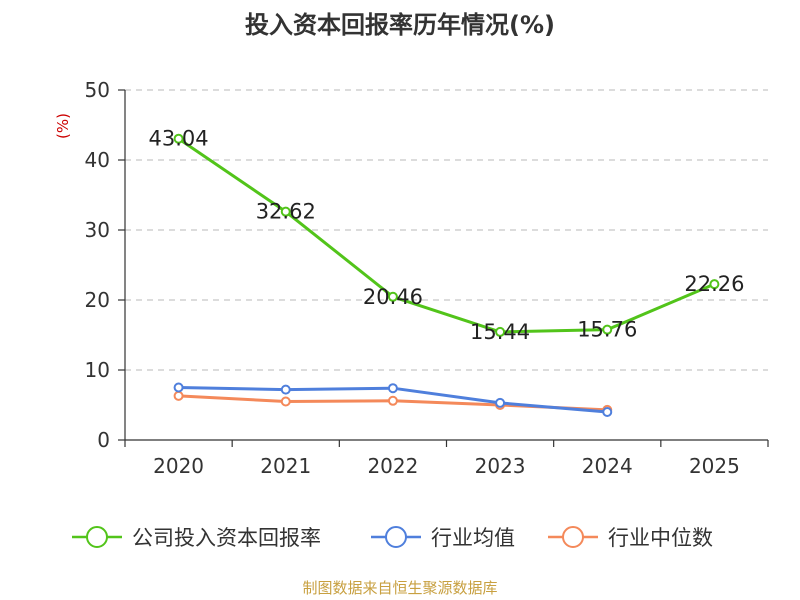  I want to click on data-label: 15.44, so click(500, 332).